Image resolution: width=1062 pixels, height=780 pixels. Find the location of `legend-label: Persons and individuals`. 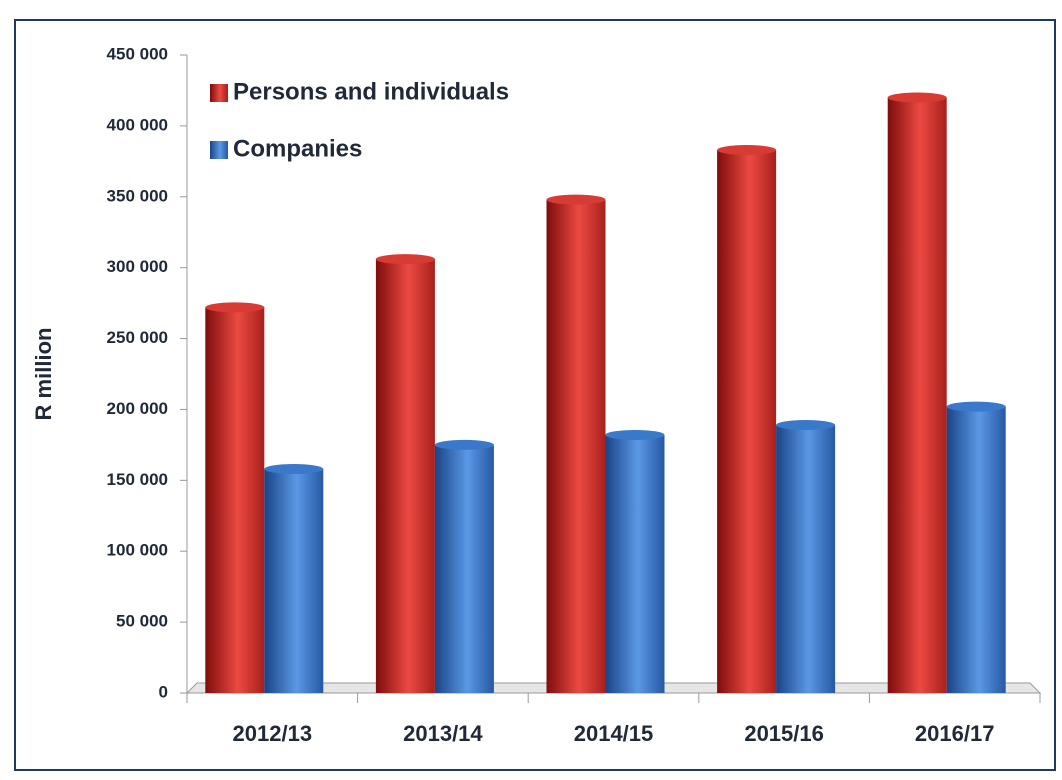

legend-label: Persons and individuals is located at coordinates (371, 91).